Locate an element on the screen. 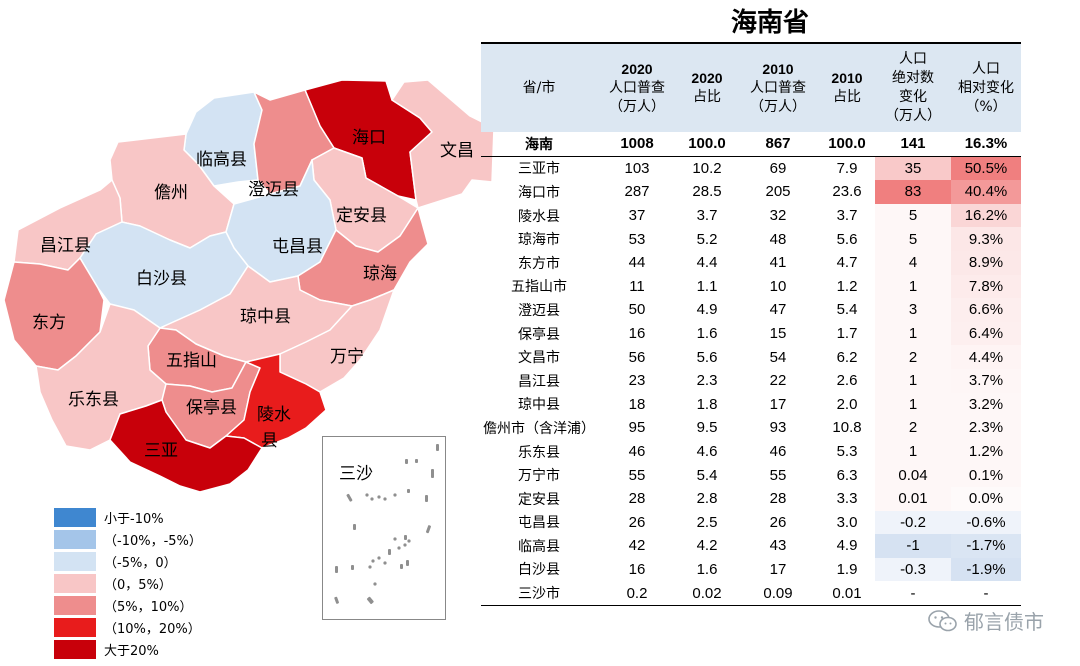 This screenshot has width=1080, height=666. table-cell: 26 is located at coordinates (637, 522).